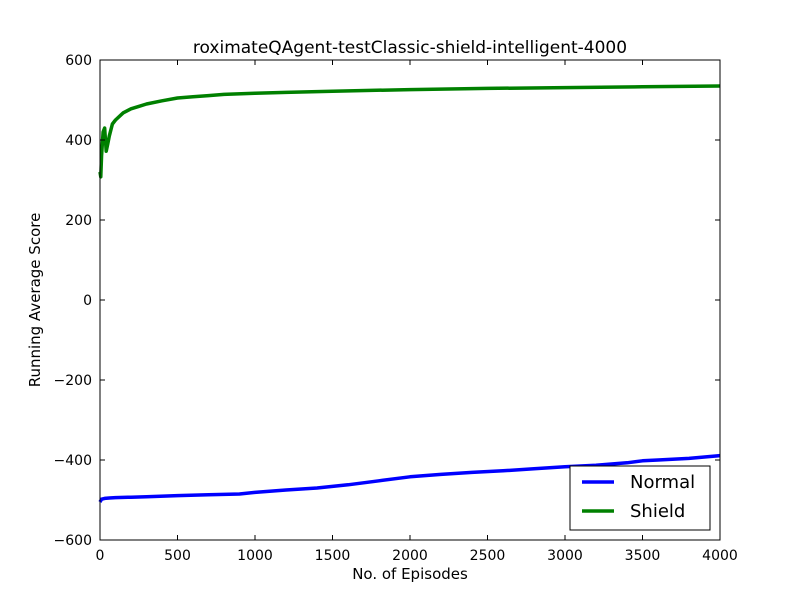 Image resolution: width=800 pixels, height=604 pixels. Describe the element at coordinates (333, 556) in the screenshot. I see `x-tick-label: 1500` at that location.